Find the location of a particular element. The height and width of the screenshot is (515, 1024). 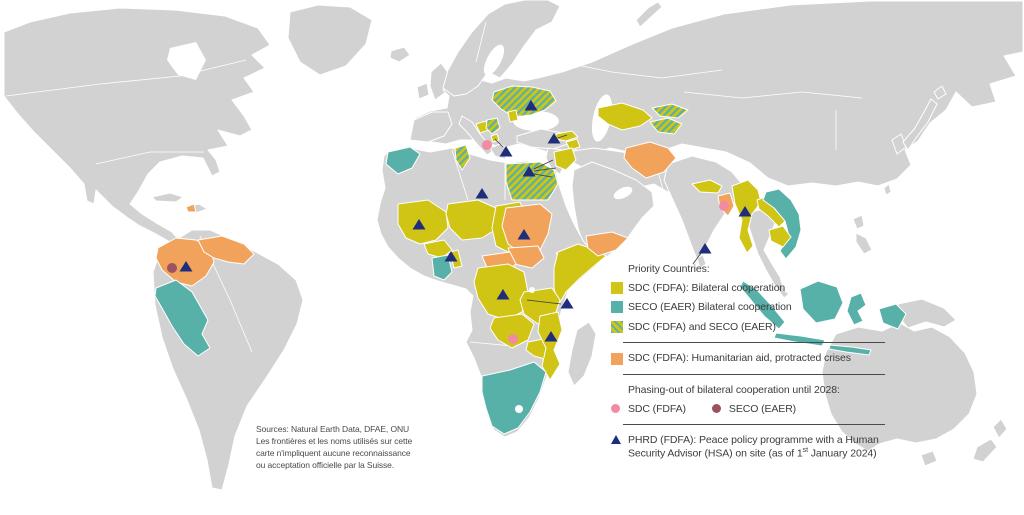

country-afghanistan is located at coordinates (650, 160).